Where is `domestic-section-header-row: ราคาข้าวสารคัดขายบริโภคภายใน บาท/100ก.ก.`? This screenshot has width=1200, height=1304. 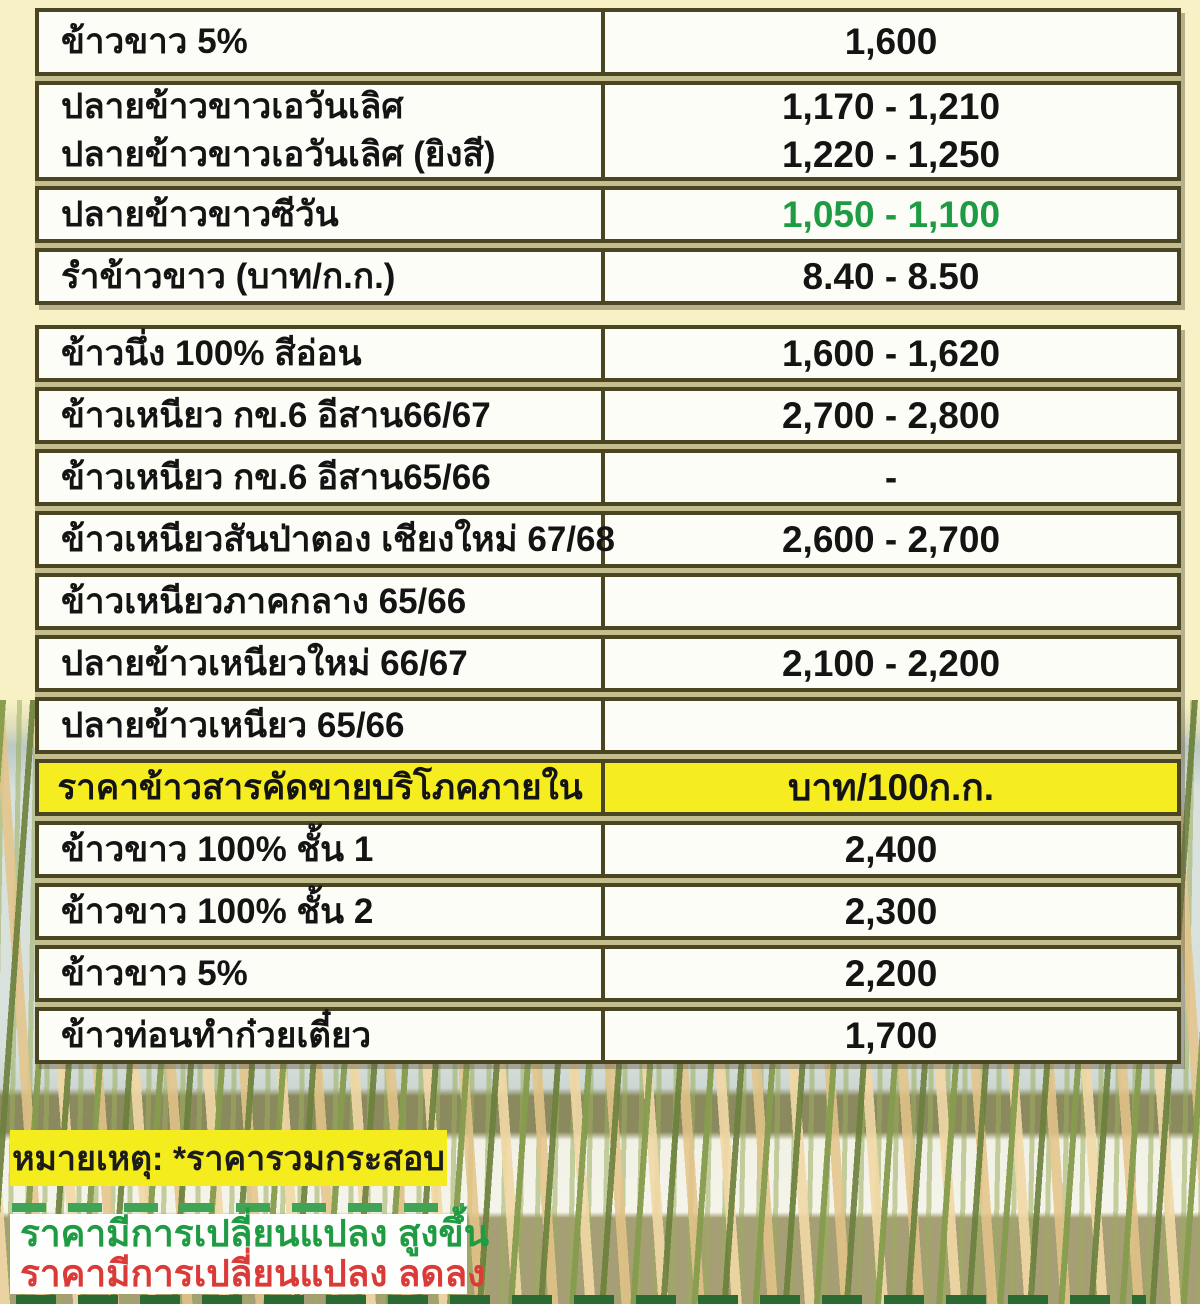 domestic-section-header-row: ราคาข้าวสารคัดขายบริโภคภายใน บาท/100ก.ก. is located at coordinates (608, 787).